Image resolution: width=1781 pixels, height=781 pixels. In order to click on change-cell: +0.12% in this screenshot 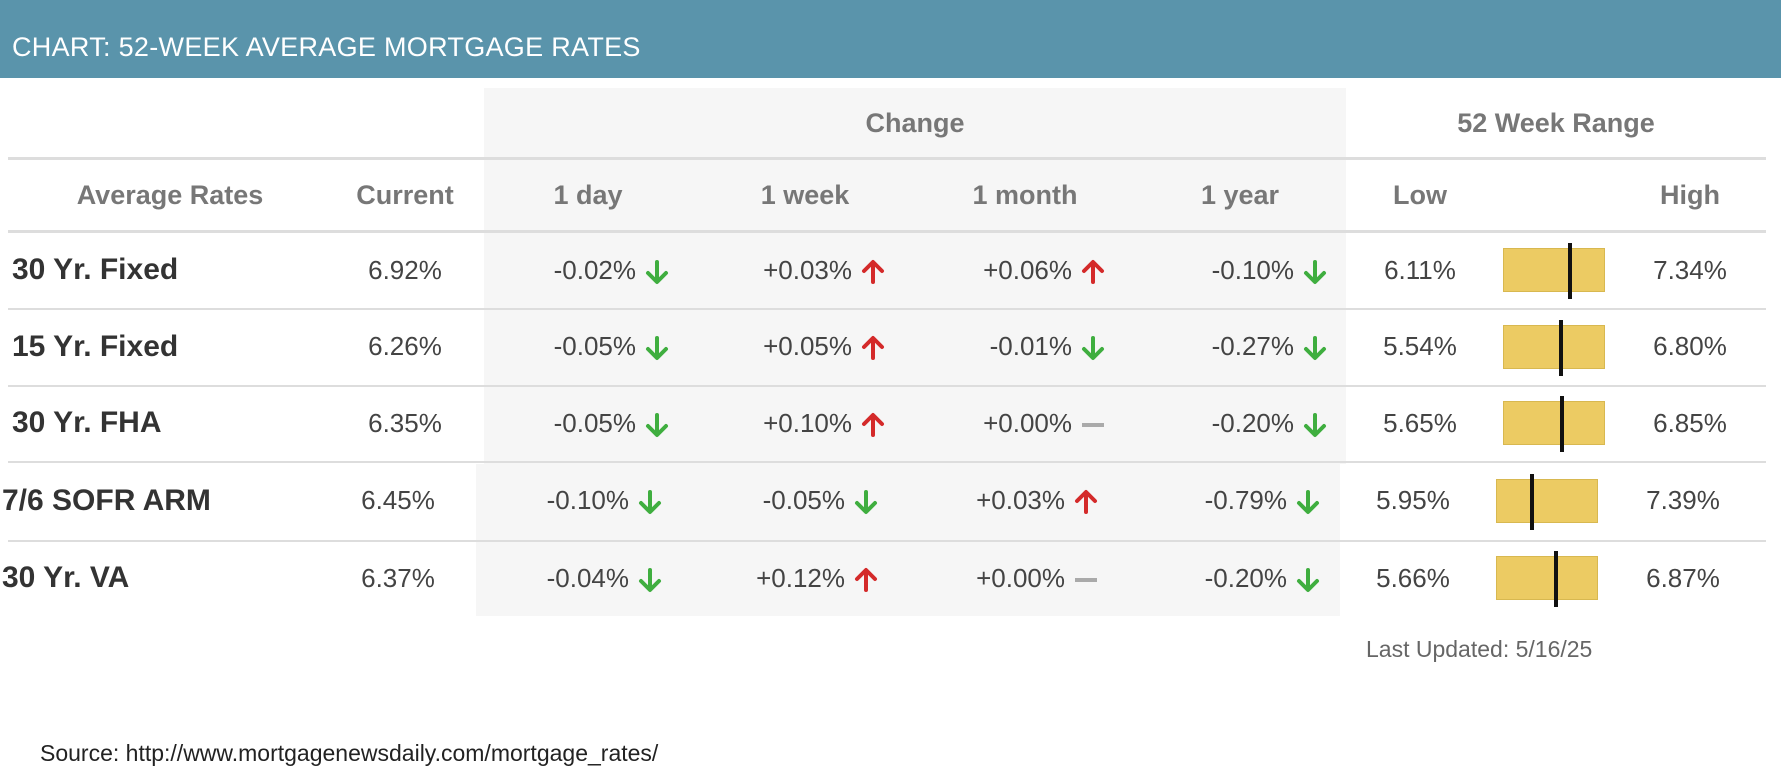, I will do `click(781, 578)`.